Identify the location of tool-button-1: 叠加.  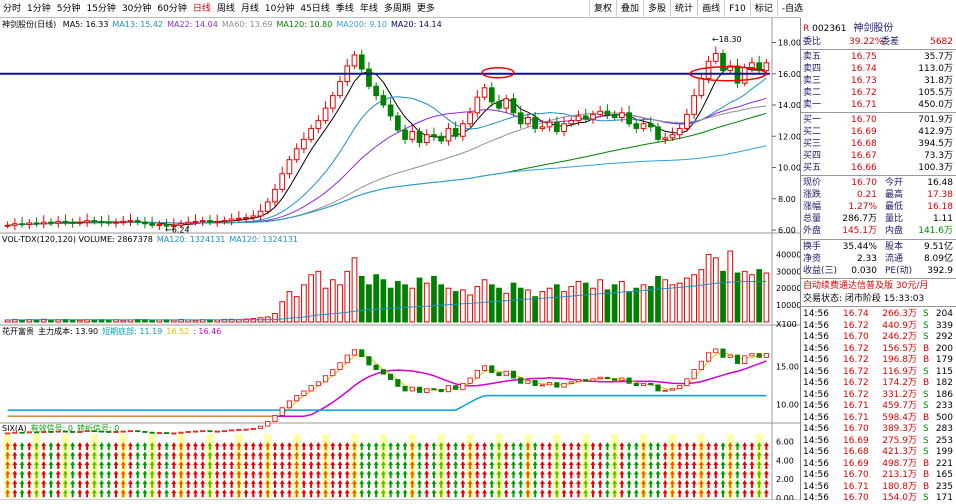
(629, 9).